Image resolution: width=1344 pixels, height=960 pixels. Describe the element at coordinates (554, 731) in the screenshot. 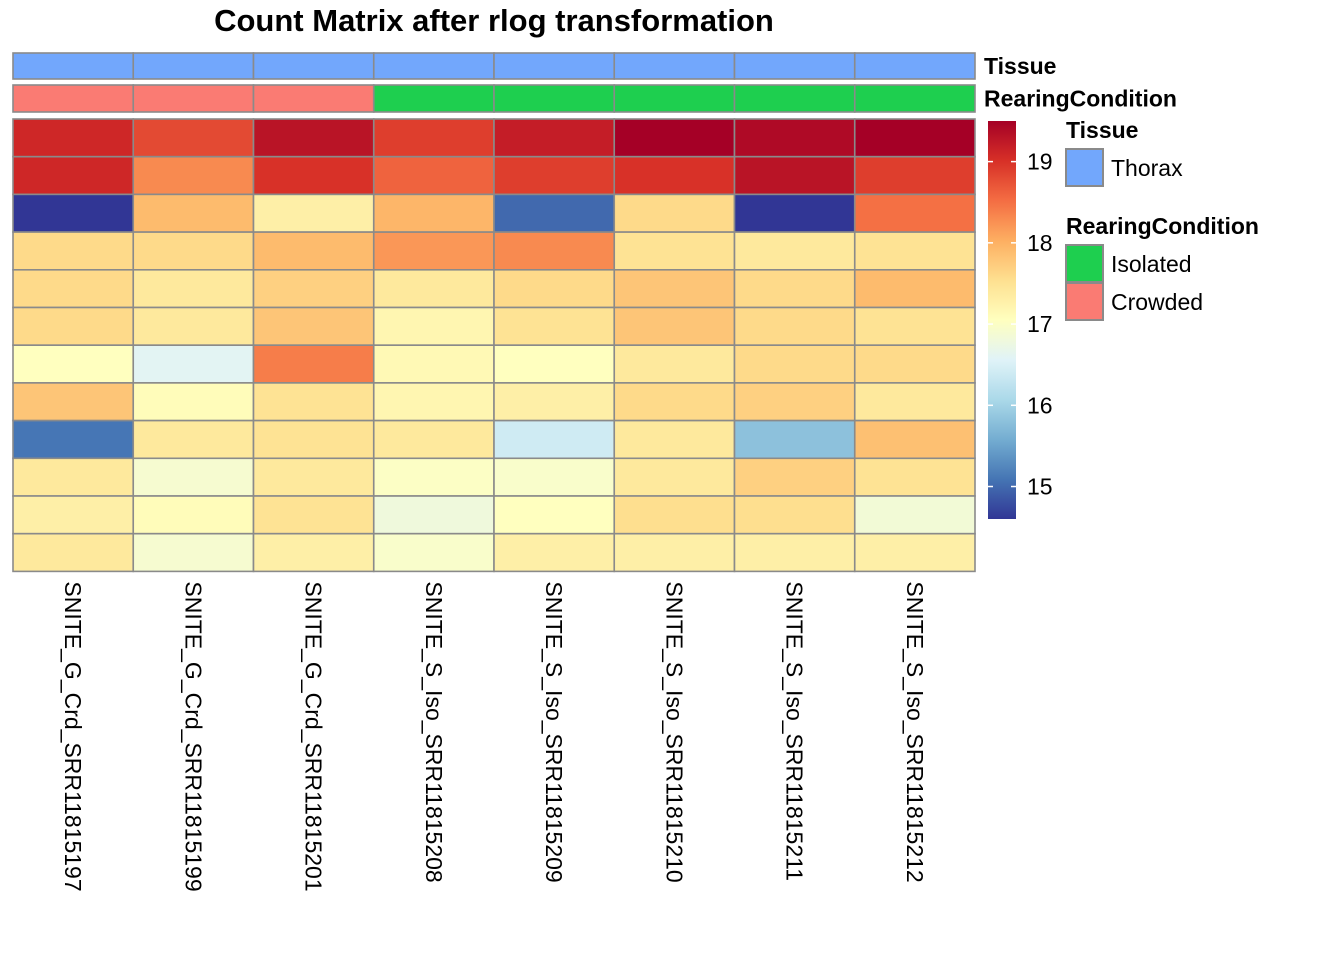

I see `column-label: SNITE_S_Iso_SRR11815209` at that location.